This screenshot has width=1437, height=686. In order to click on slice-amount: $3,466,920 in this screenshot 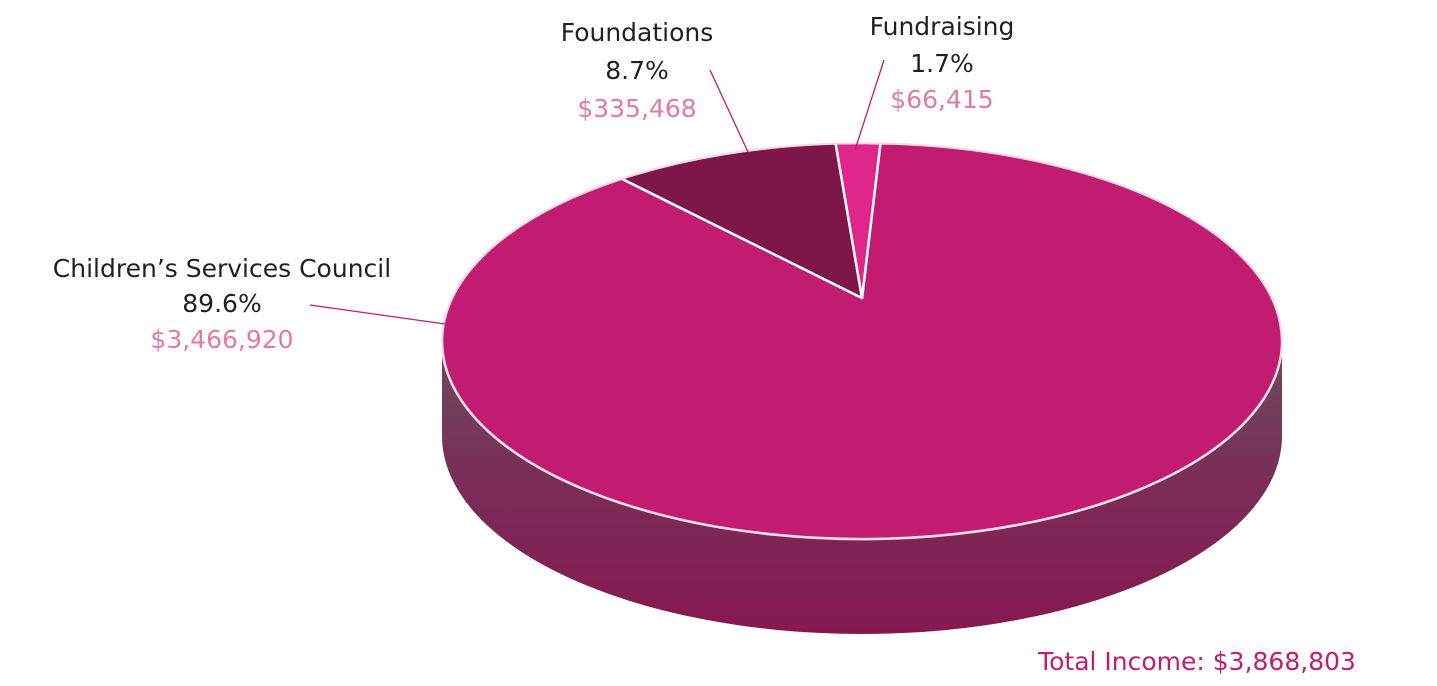, I will do `click(221, 339)`.